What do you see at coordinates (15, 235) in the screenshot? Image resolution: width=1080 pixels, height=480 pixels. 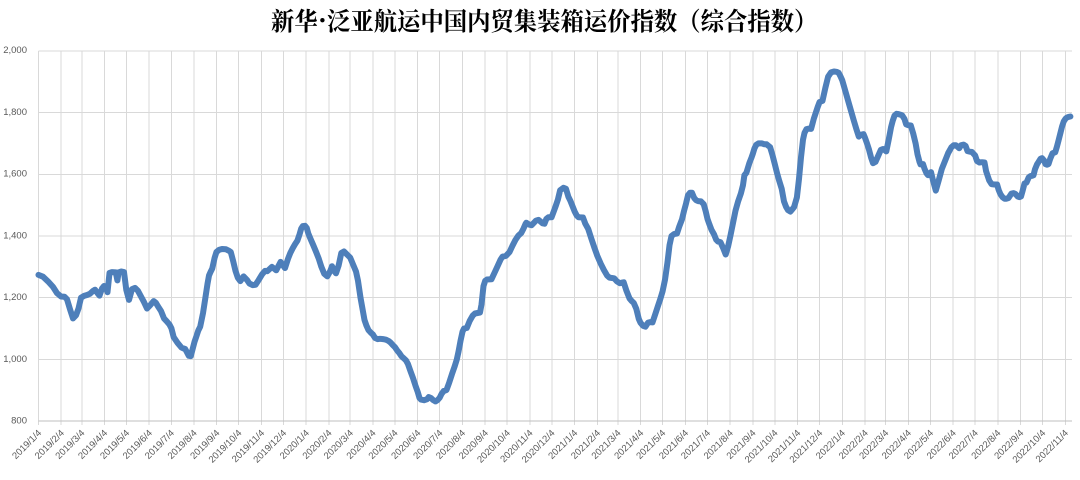 I see `svg-text: 1,400` at bounding box center [15, 235].